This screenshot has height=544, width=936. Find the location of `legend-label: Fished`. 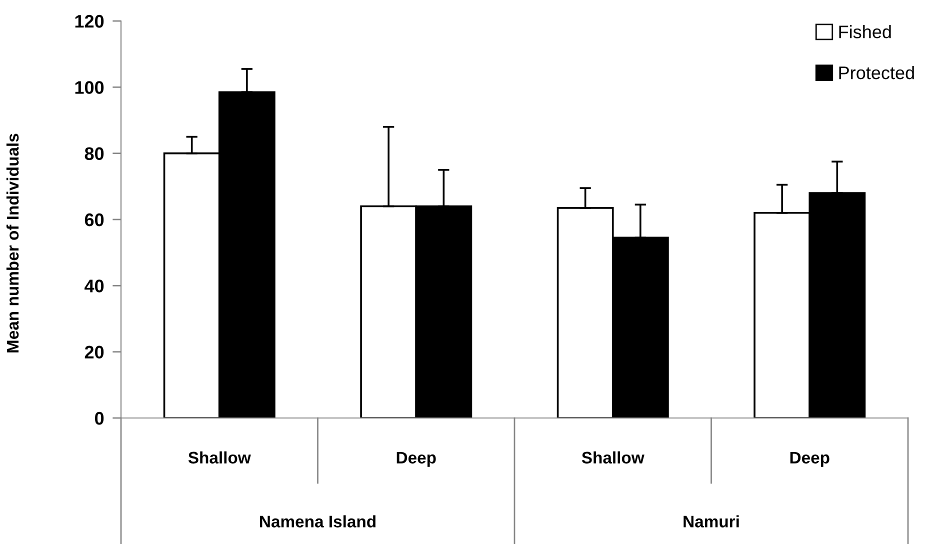

legend-label: Fished is located at coordinates (865, 31).